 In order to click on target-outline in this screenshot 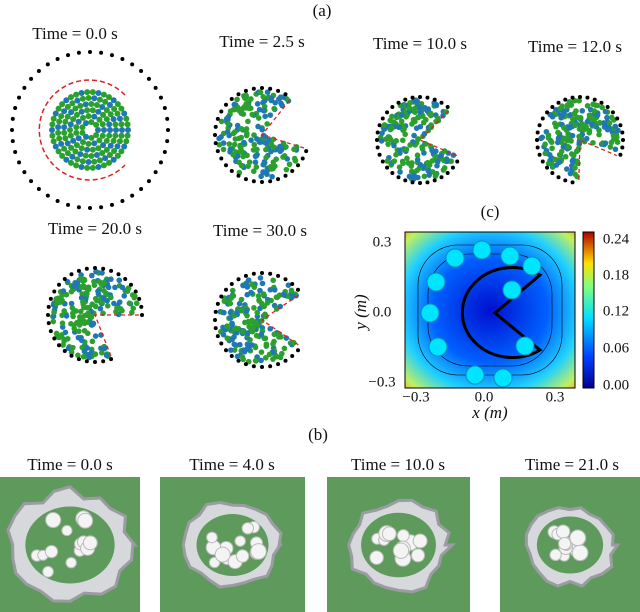, I will do `click(279, 320)`.